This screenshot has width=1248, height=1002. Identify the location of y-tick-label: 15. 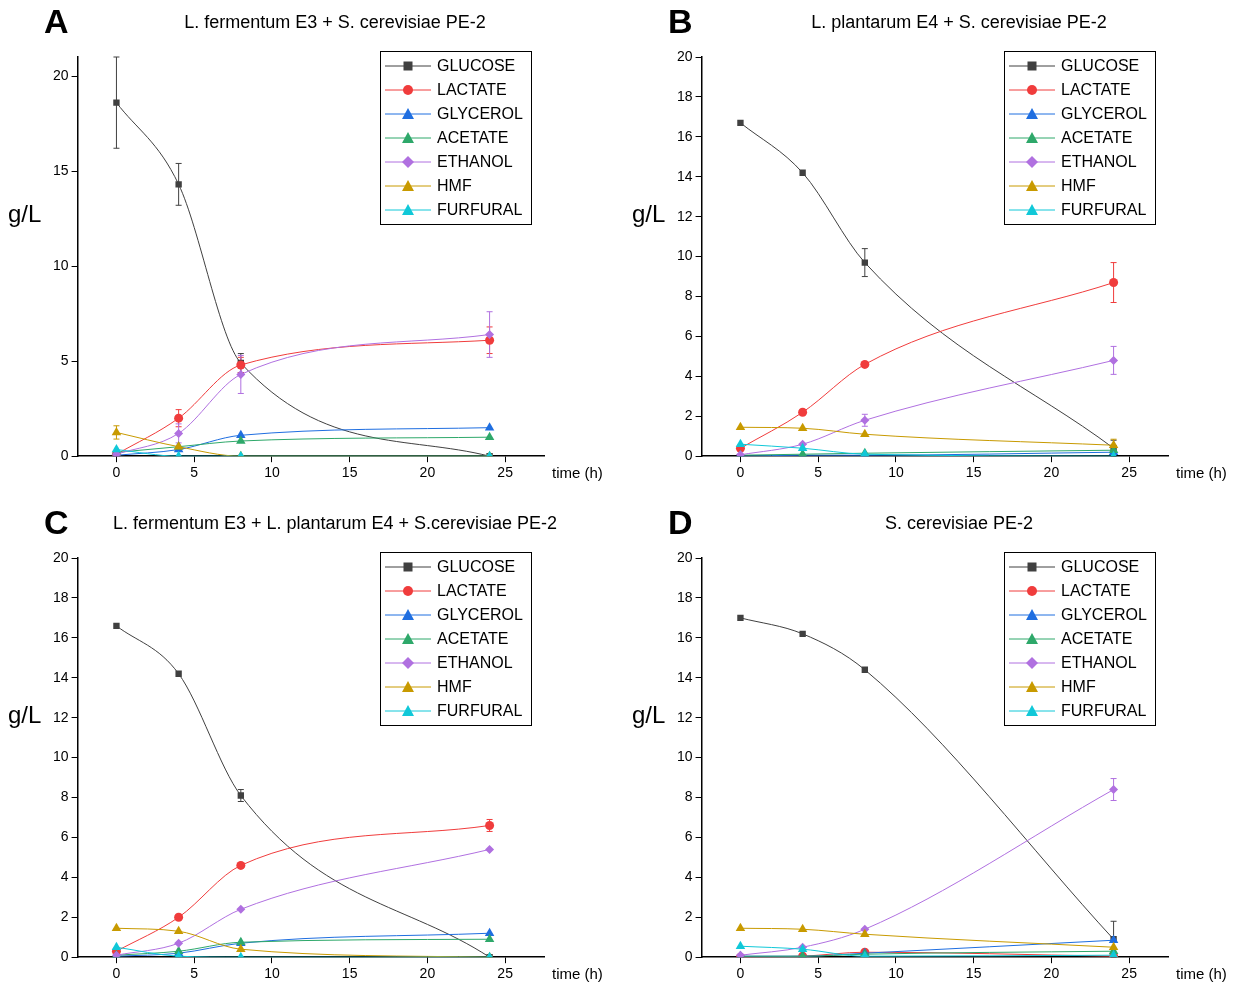
(60, 169).